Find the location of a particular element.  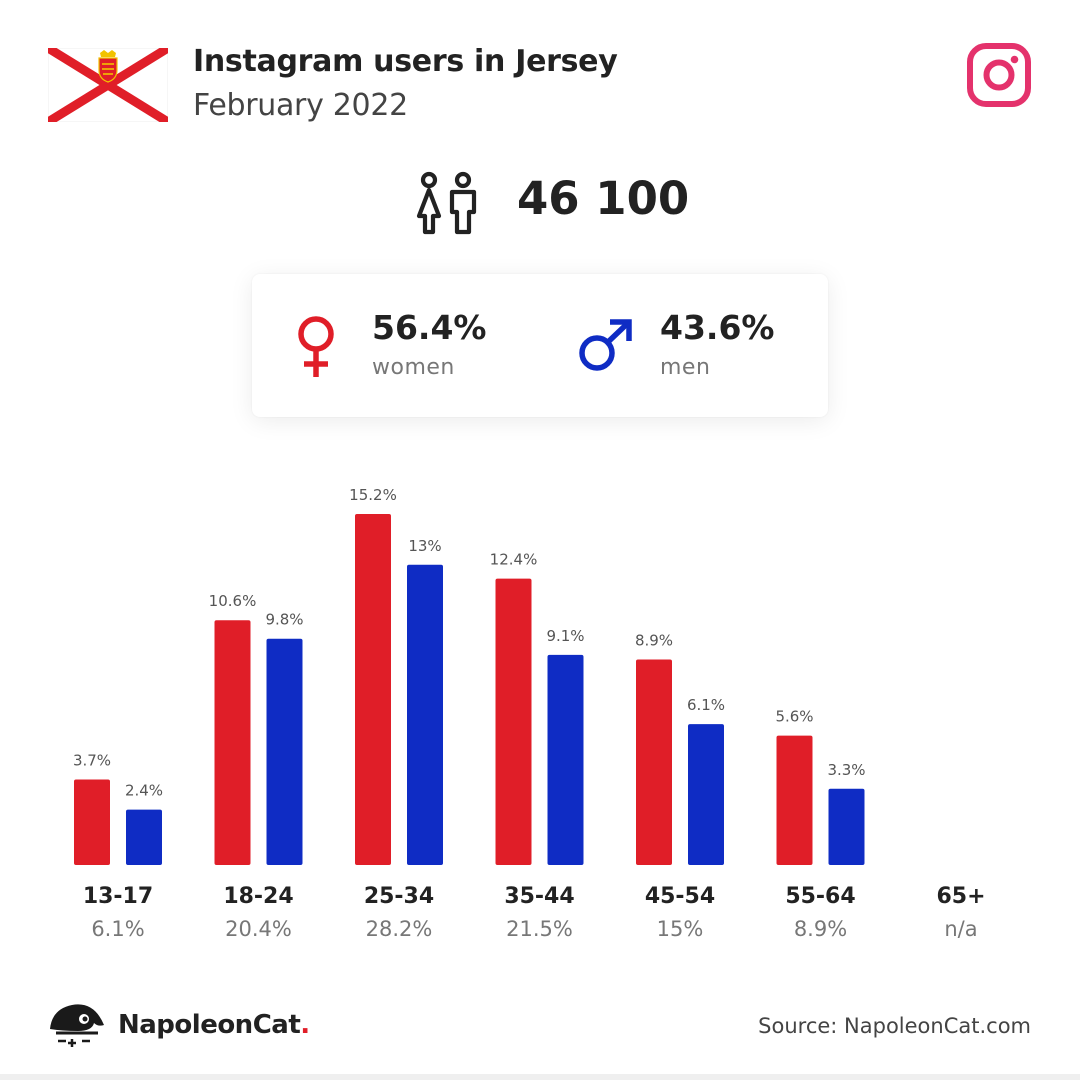

napoleoncat-brand: NapoleonCat. is located at coordinates (179, 1025).